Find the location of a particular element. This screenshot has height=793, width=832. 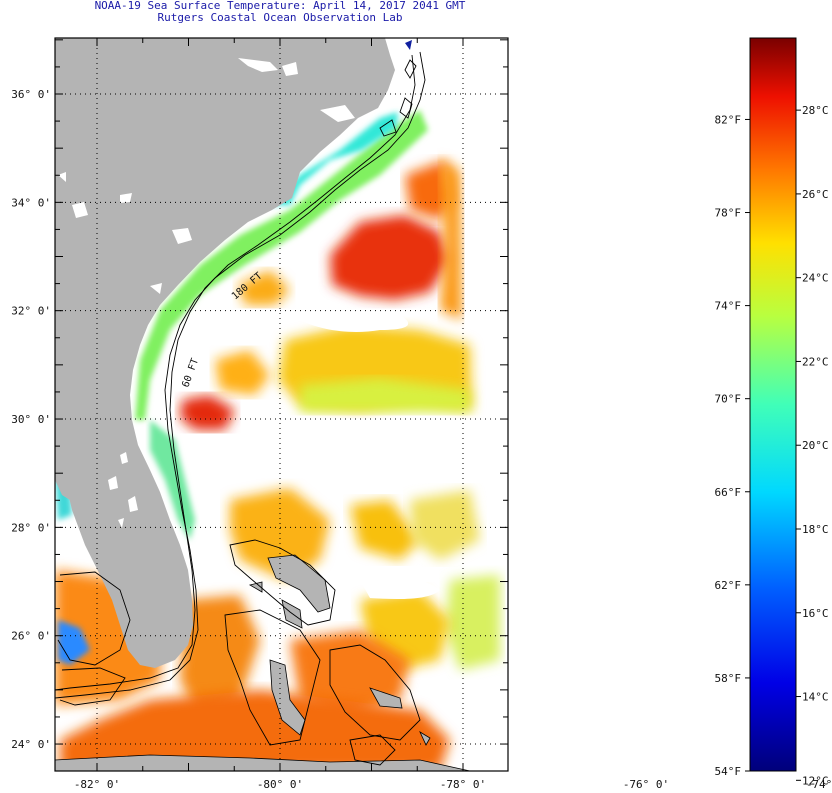

map-subtitle: Rutgers Coastal Ocean Observation Lab is located at coordinates (280, 17).